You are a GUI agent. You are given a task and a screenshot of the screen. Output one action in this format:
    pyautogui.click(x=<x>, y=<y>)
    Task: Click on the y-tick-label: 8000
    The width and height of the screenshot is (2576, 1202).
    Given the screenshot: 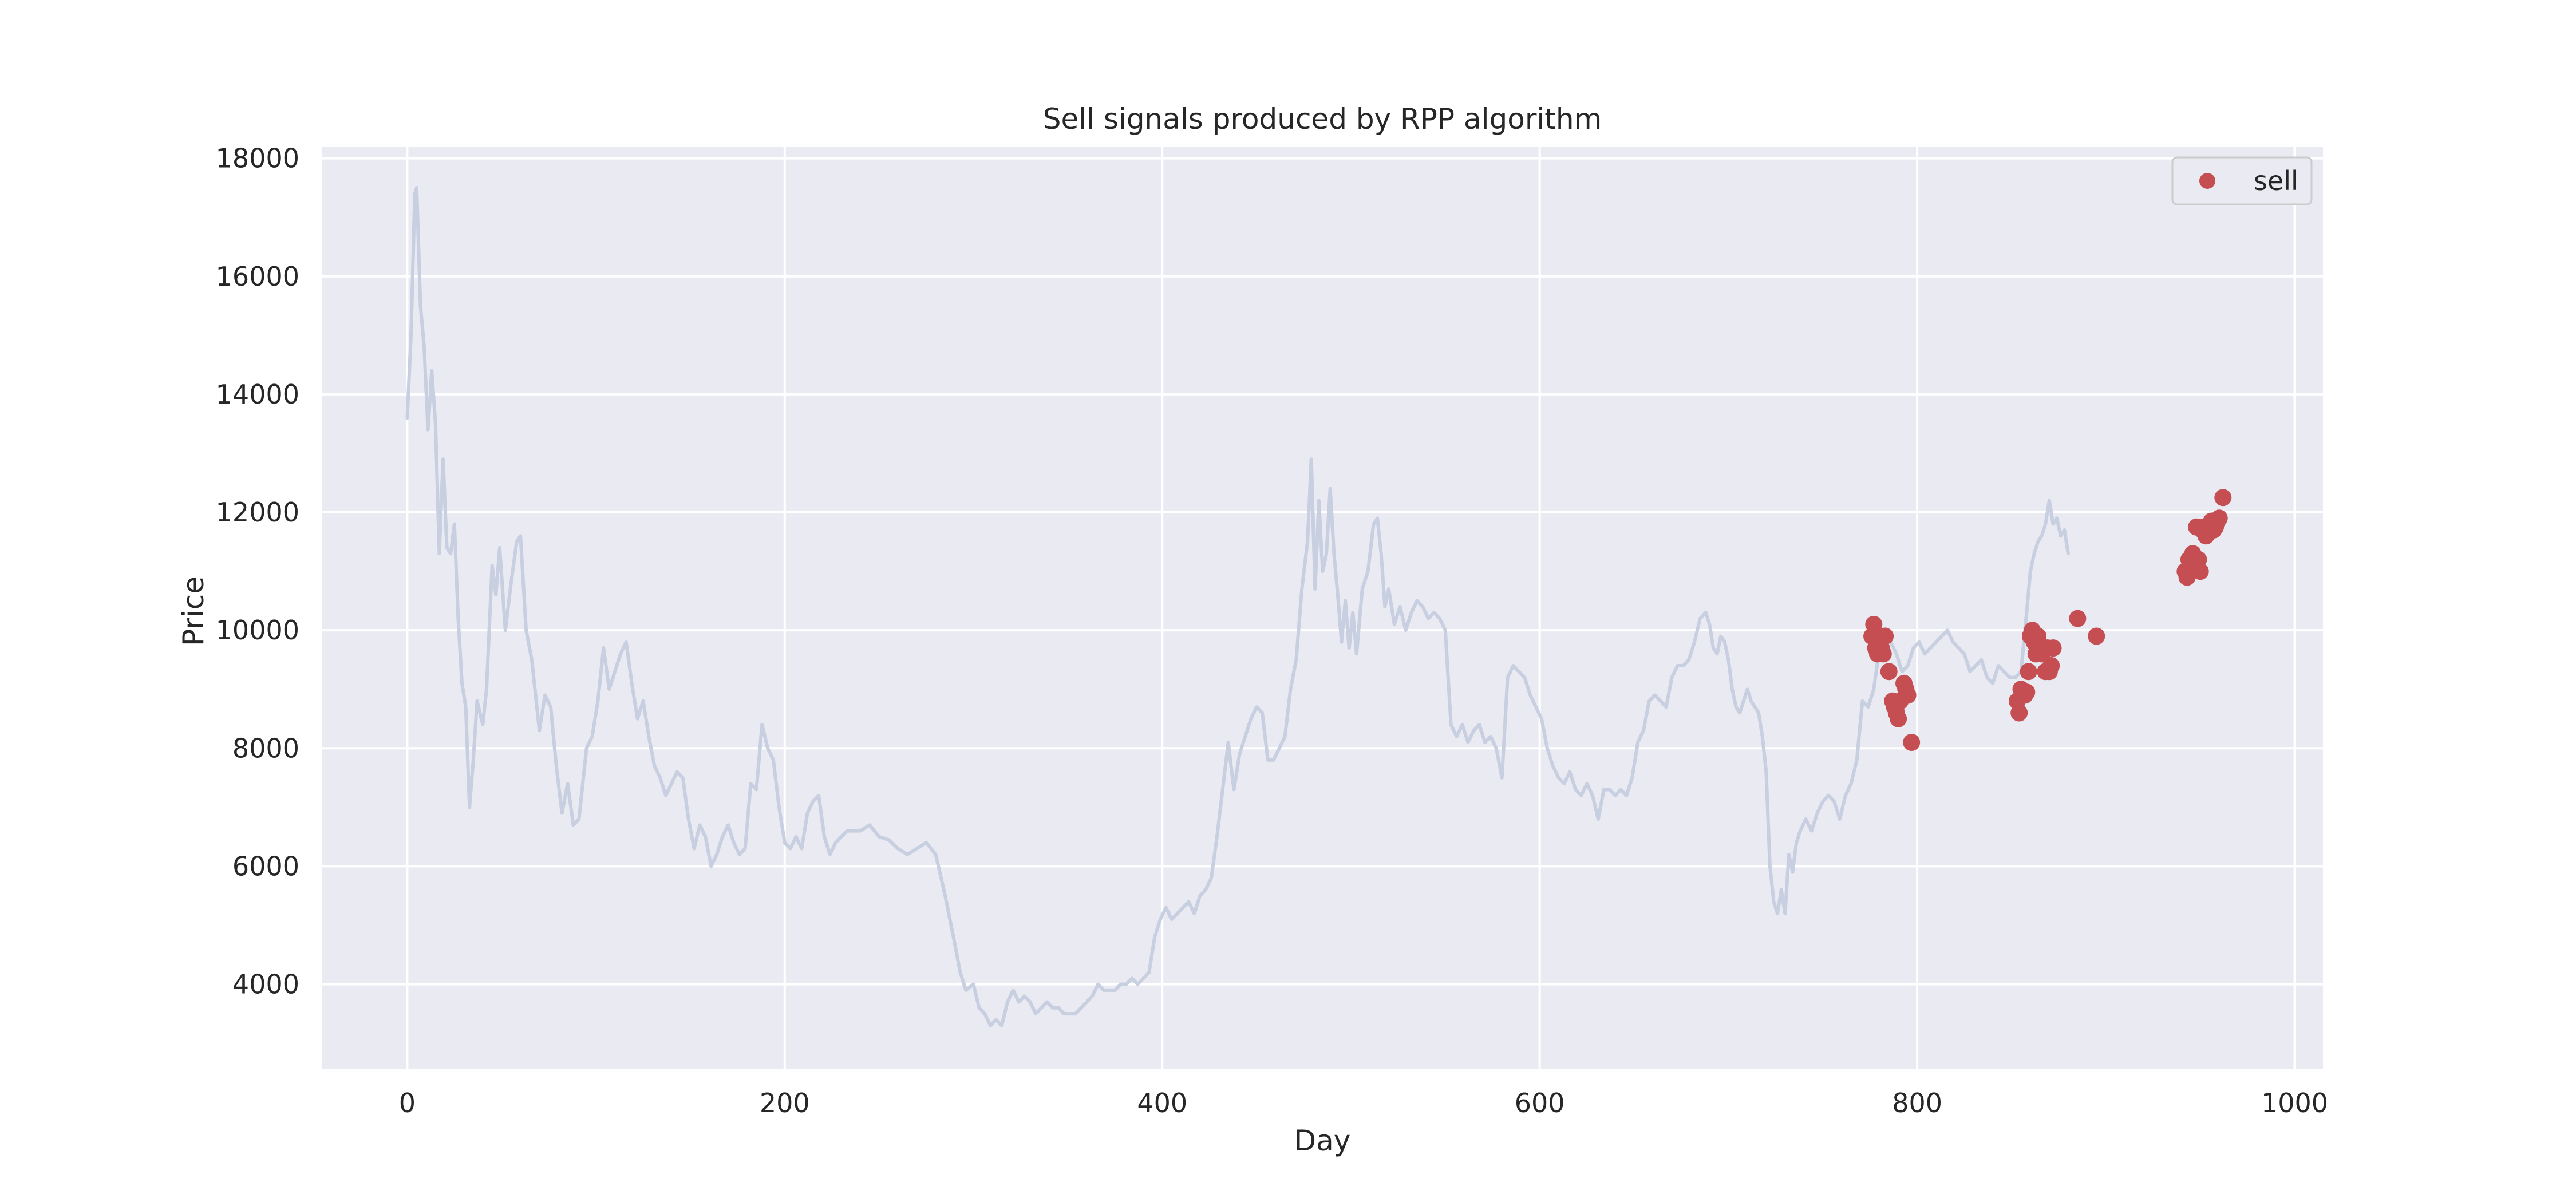 What is the action you would take?
    pyautogui.click(x=265, y=749)
    